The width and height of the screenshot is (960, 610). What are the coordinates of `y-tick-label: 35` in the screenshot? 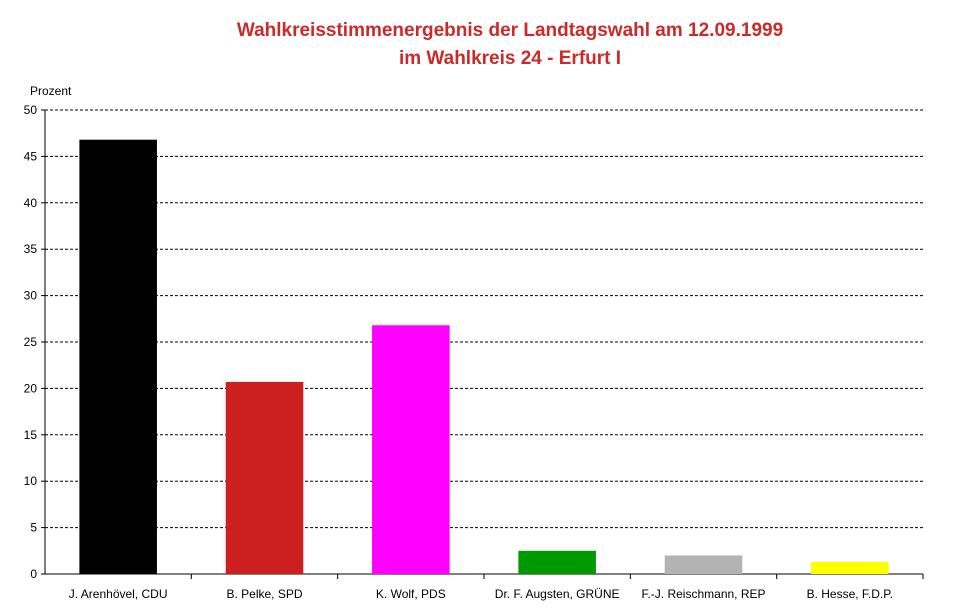 It's located at (31, 249).